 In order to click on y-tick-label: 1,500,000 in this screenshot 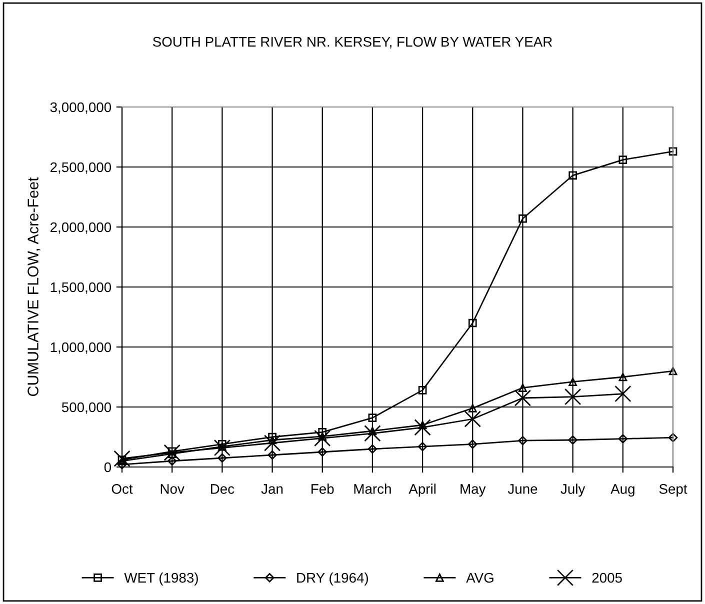, I will do `click(81, 288)`.